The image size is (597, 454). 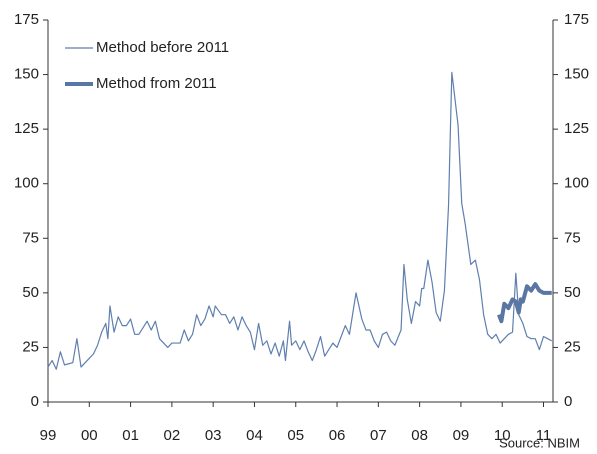 What do you see at coordinates (130, 435) in the screenshot?
I see `x-tick-label: 01` at bounding box center [130, 435].